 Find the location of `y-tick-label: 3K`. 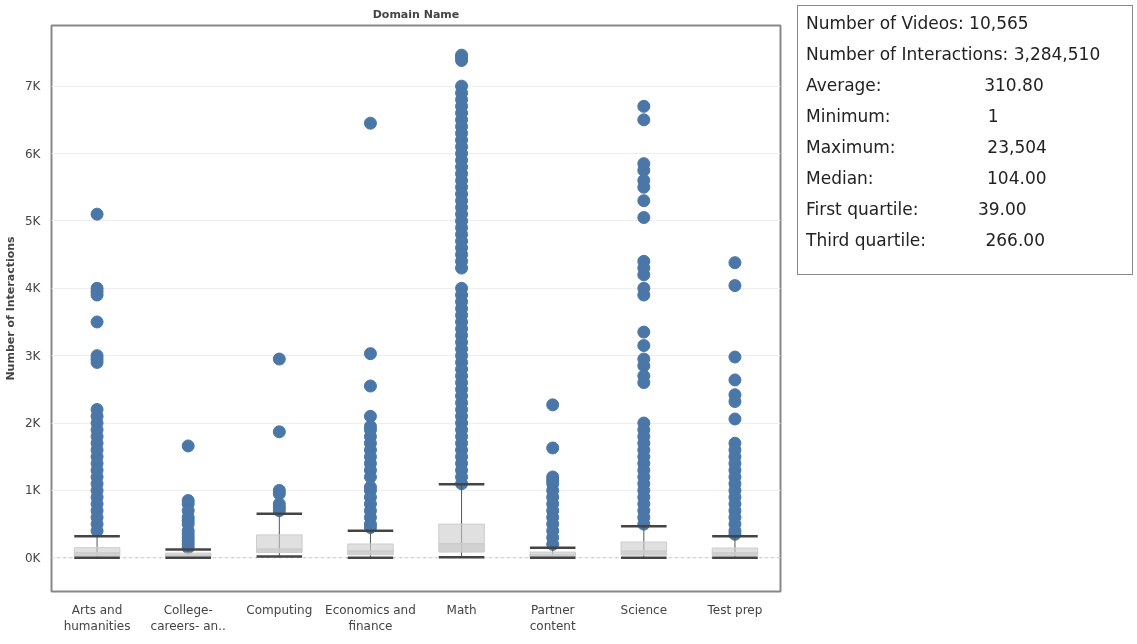

y-tick-label: 3K is located at coordinates (33, 355).